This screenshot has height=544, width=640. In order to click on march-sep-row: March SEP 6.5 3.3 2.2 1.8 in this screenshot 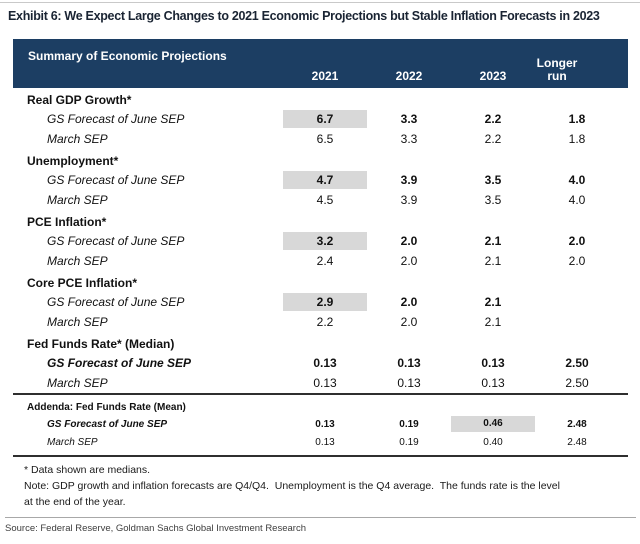, I will do `click(320, 139)`.